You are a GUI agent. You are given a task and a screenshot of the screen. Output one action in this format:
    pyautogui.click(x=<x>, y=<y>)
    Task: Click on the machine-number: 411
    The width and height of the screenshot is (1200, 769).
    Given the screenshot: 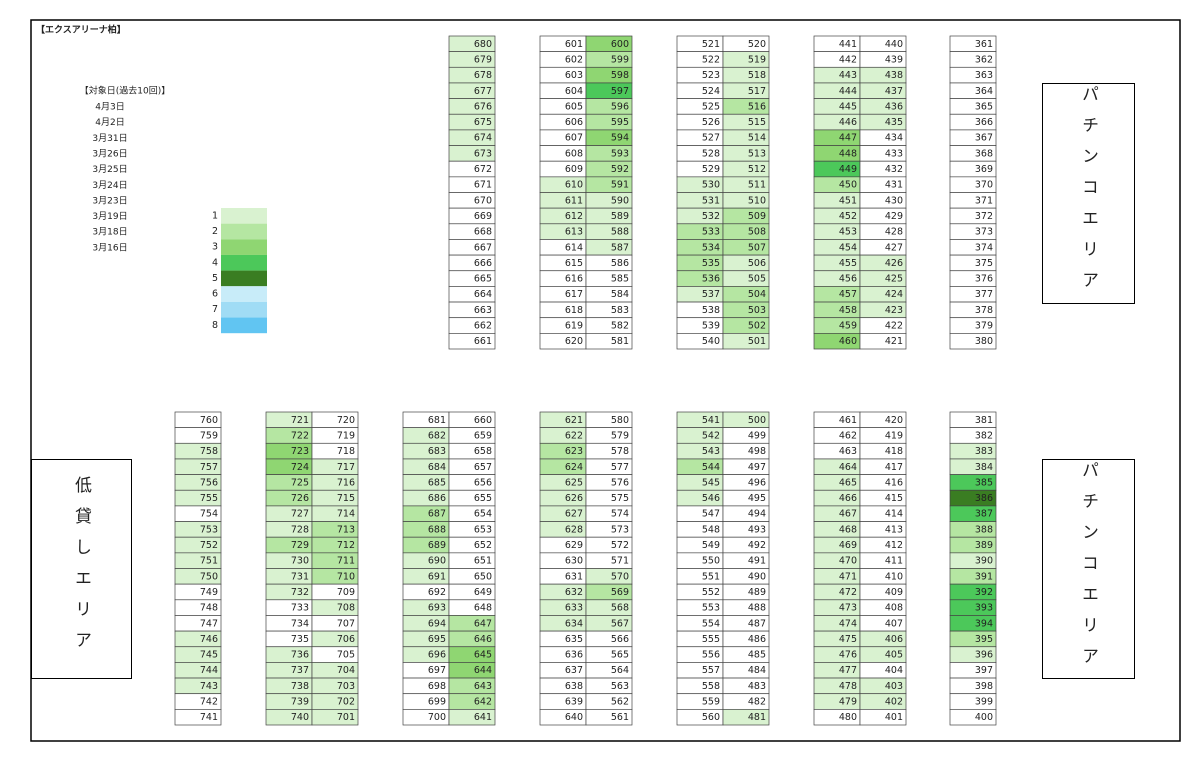 What is the action you would take?
    pyautogui.click(x=894, y=561)
    